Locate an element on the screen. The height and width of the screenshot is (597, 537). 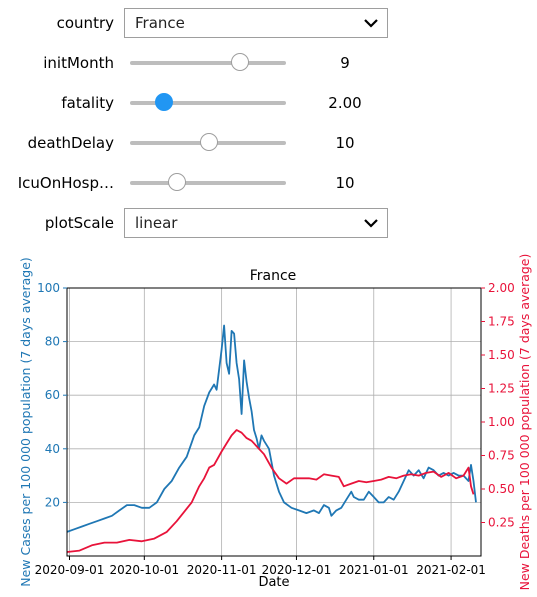
icu-on-hosp-row: IcuOnHosp… 10 is located at coordinates (268, 183).